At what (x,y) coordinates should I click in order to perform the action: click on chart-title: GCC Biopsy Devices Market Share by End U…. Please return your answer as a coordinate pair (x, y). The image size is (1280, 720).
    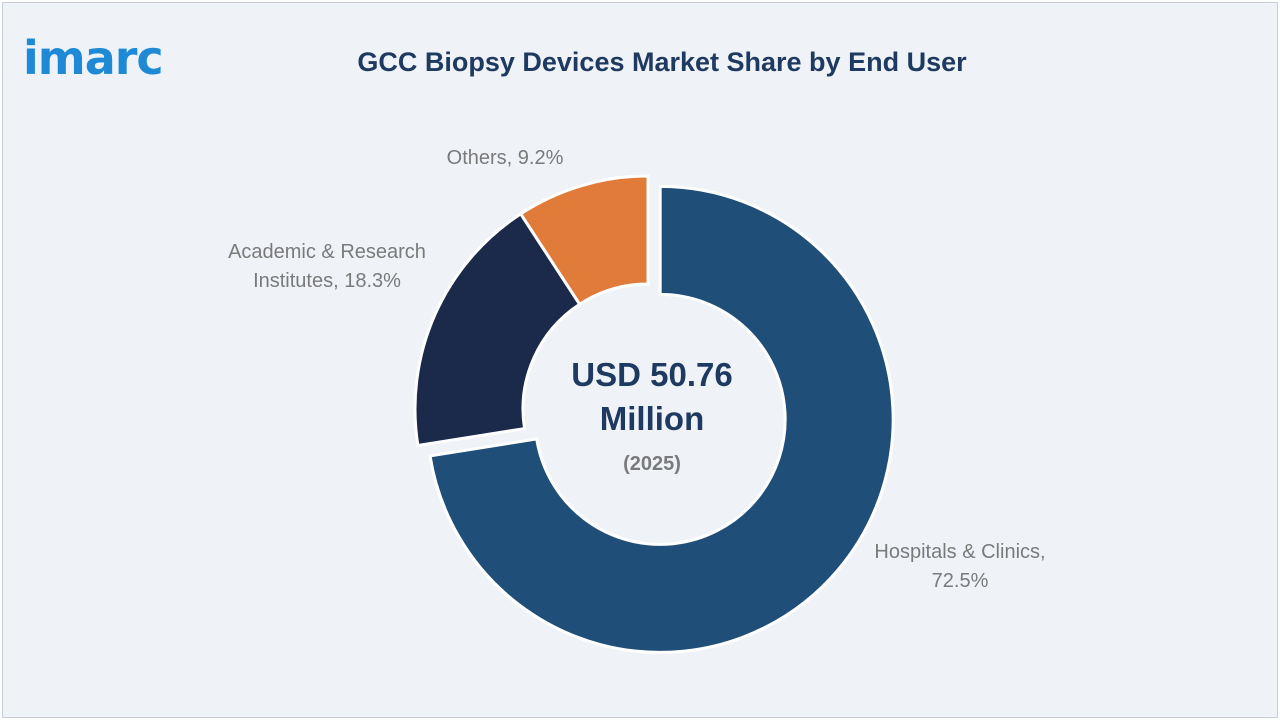
    Looking at the image, I should click on (662, 62).